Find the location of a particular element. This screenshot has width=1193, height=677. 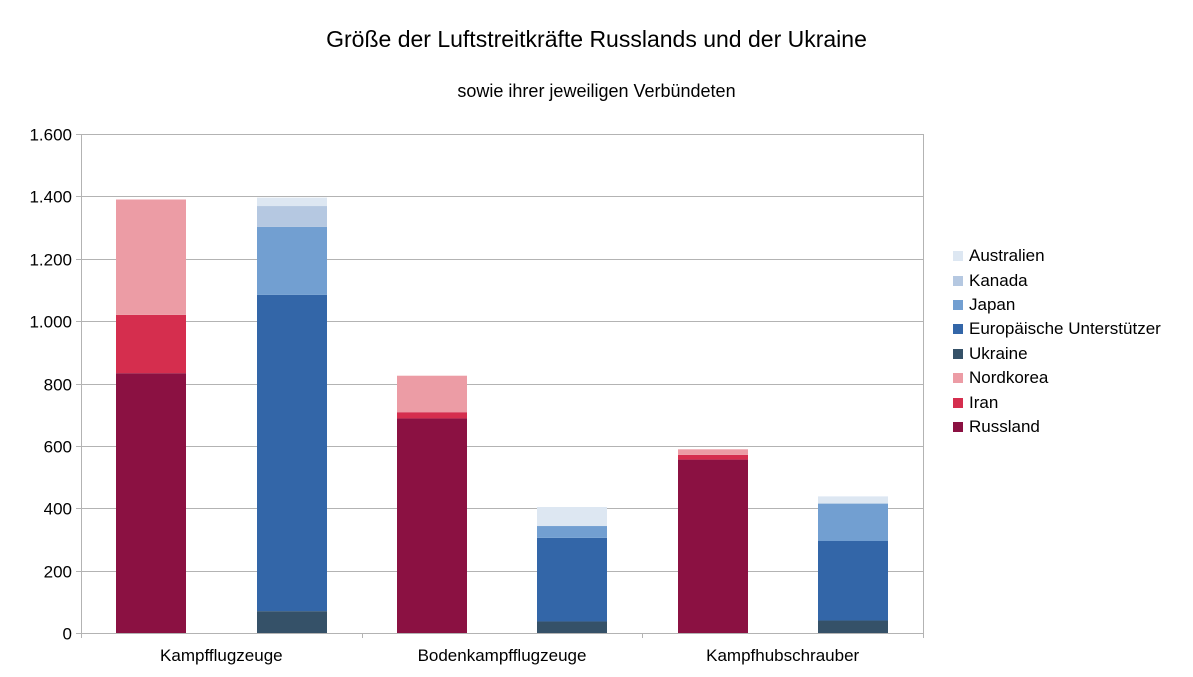

y-tick-label: 0 is located at coordinates (67, 634).